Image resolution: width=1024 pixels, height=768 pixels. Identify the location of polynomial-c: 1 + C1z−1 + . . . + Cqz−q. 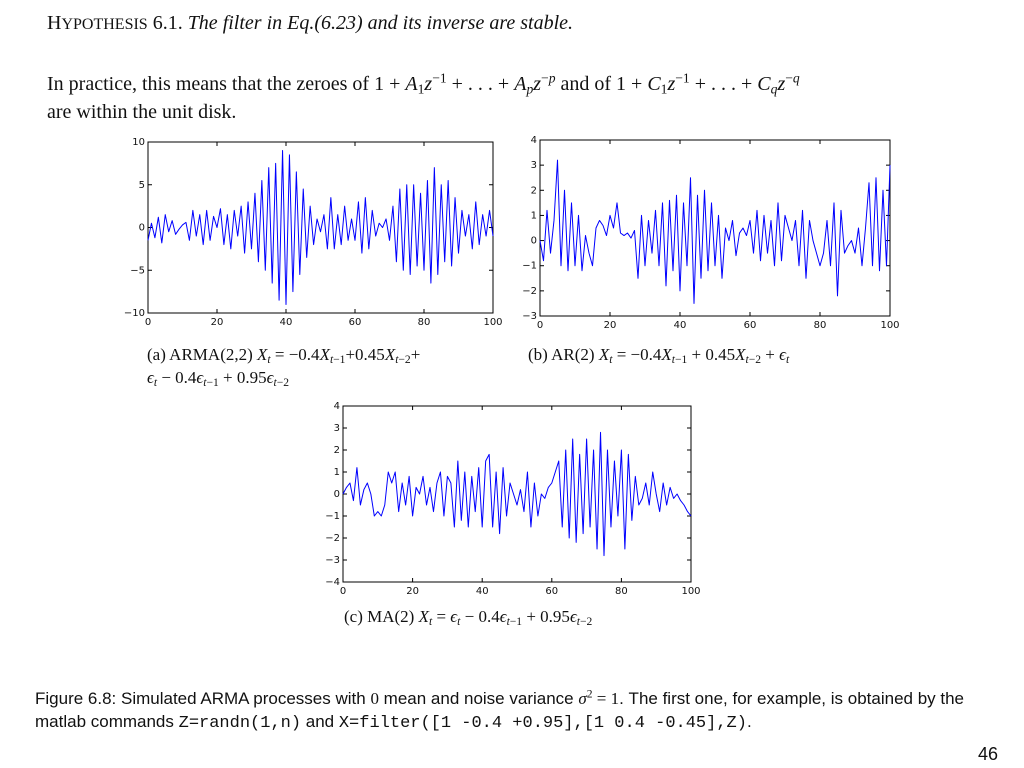
(708, 83).